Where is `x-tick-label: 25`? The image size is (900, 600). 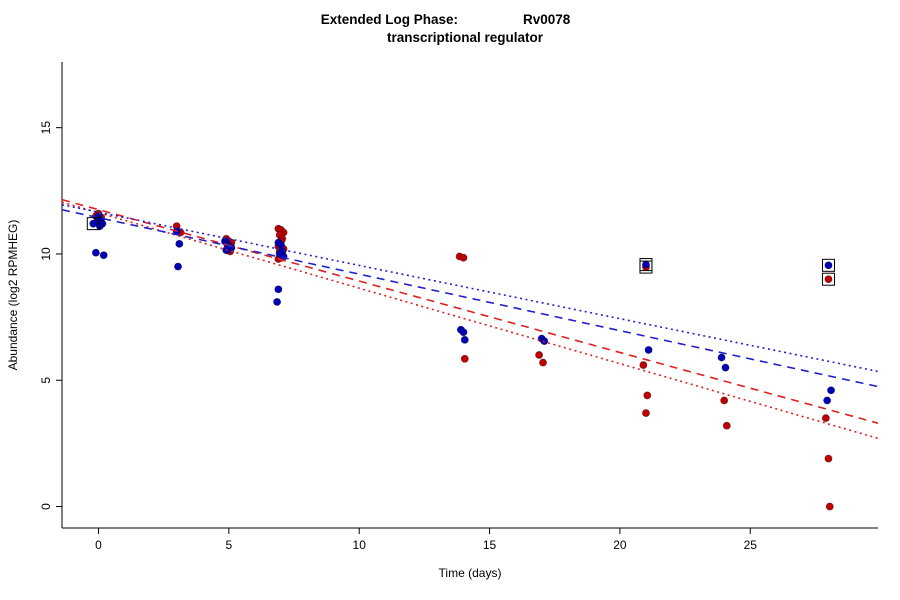 x-tick-label: 25 is located at coordinates (751, 545).